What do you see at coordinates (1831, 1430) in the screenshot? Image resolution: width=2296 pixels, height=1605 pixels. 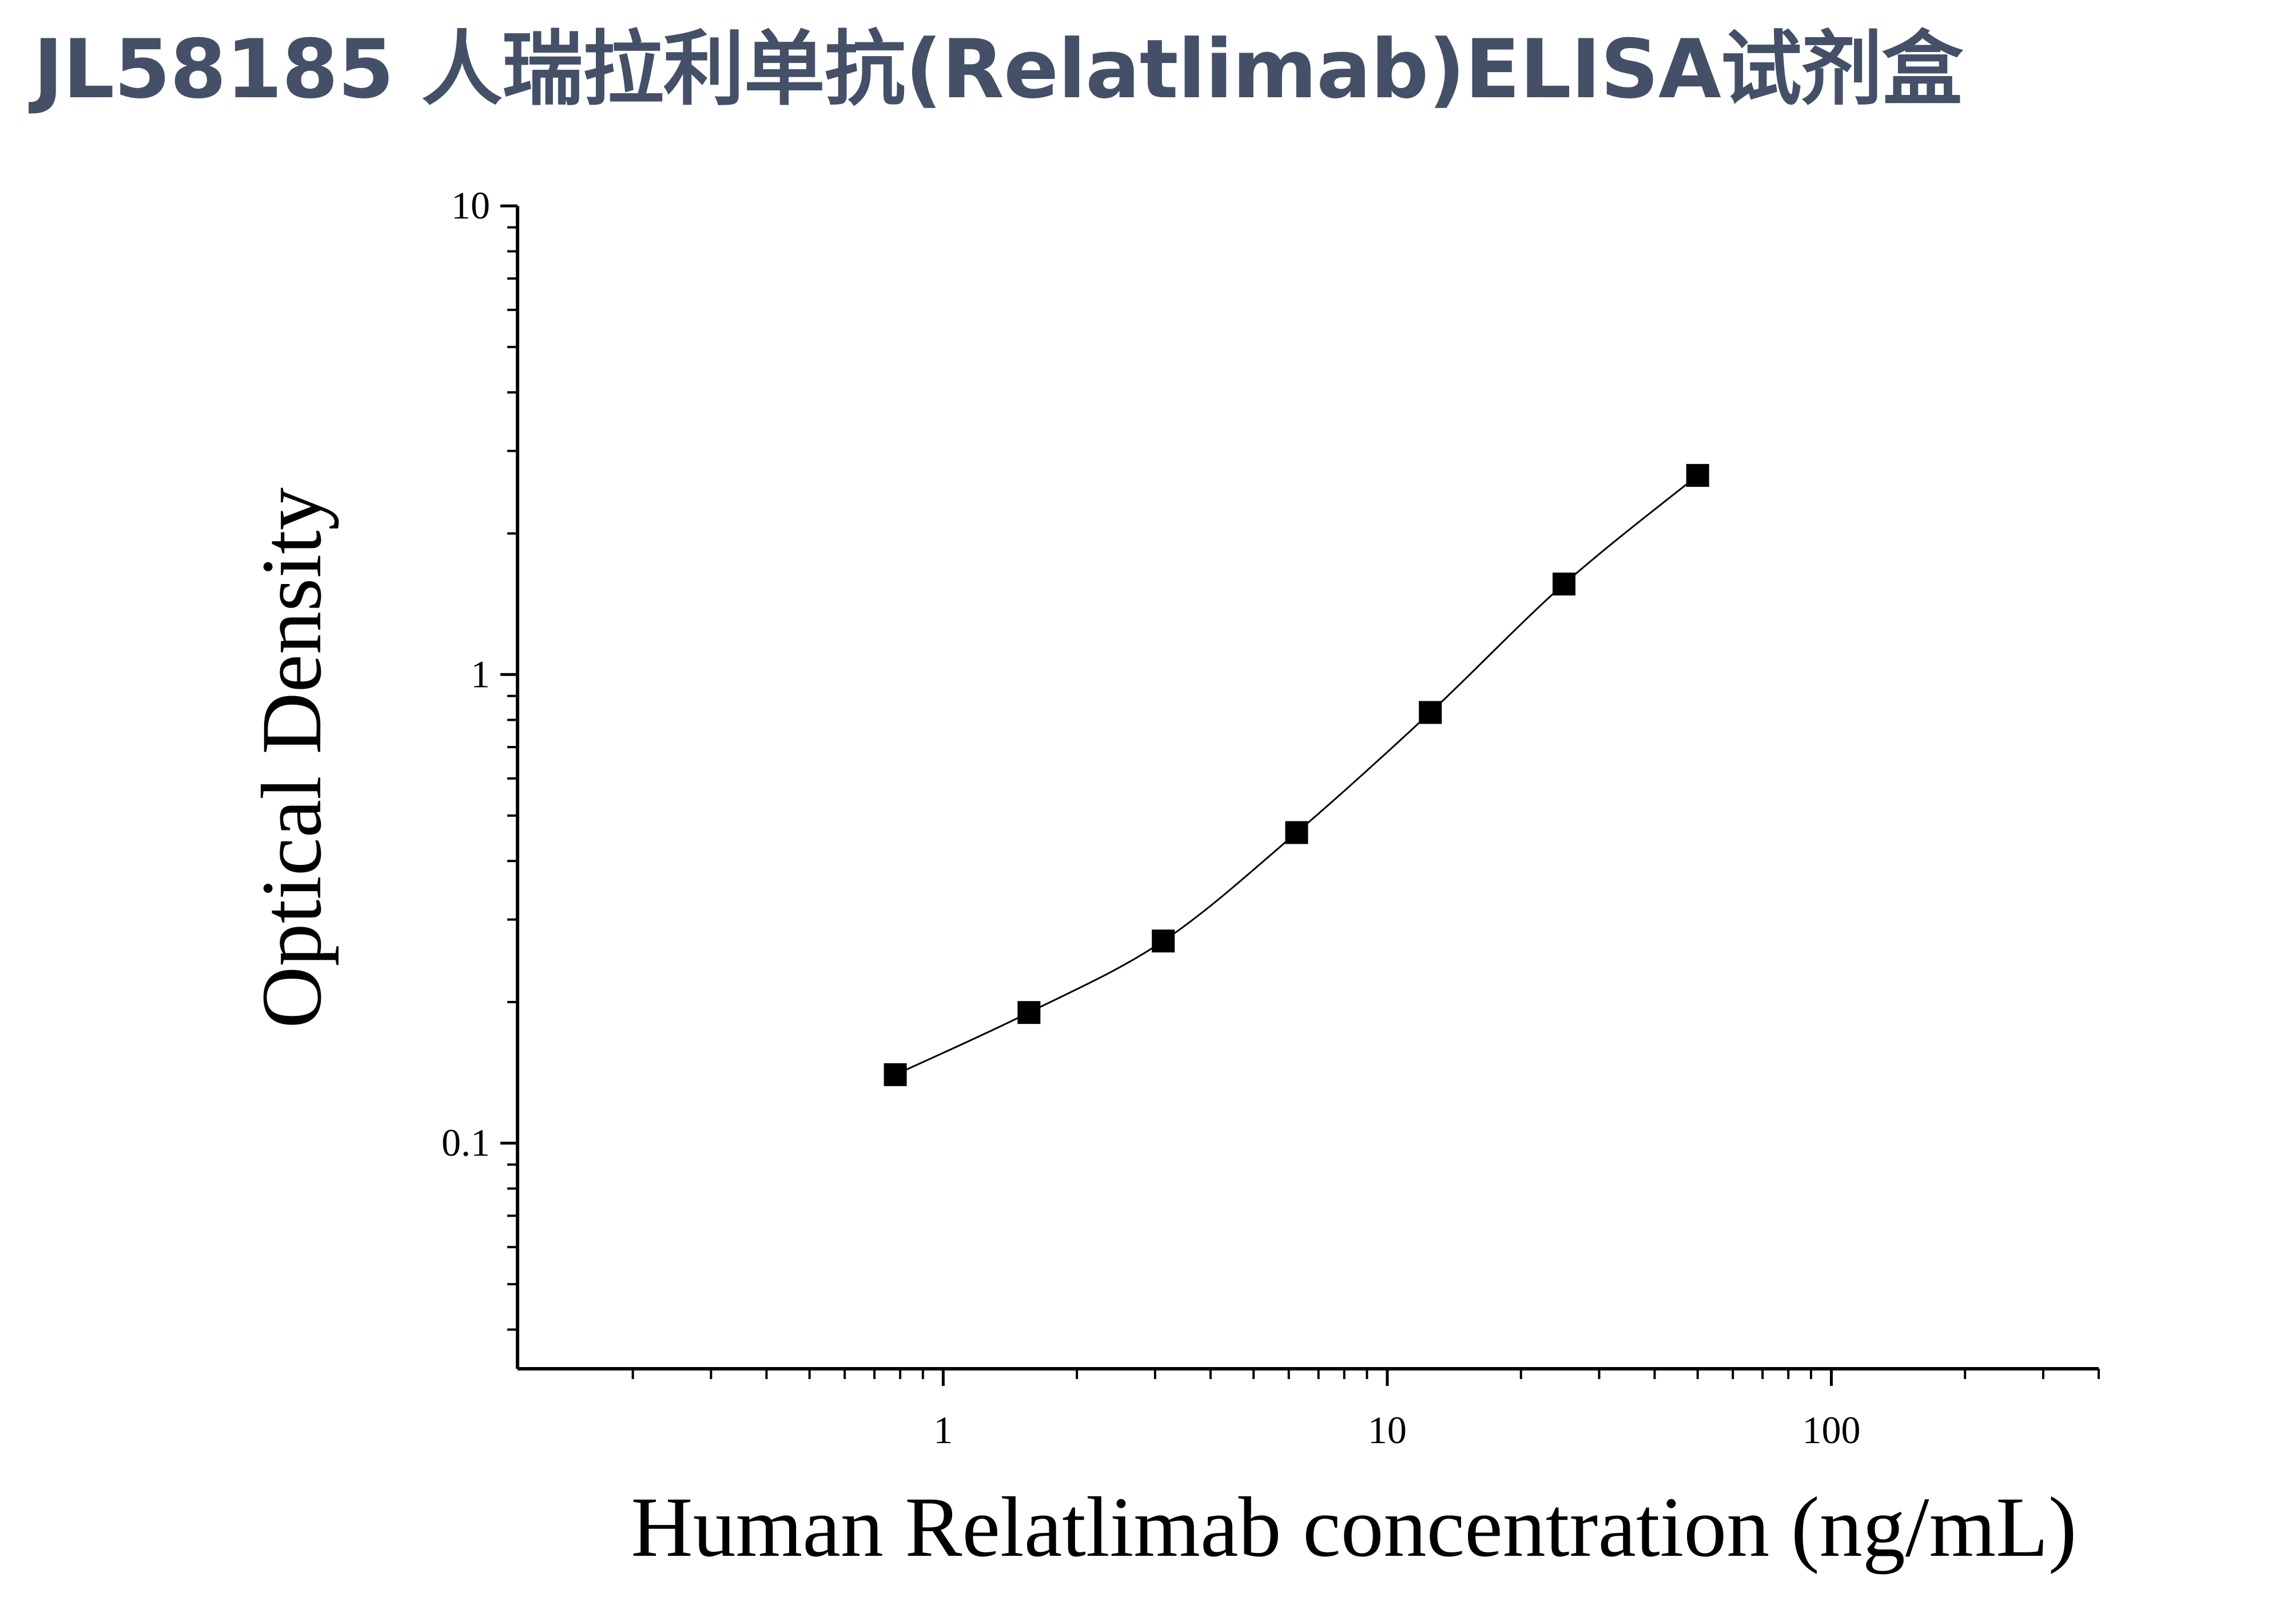 I see `x-tick-label: 100` at bounding box center [1831, 1430].